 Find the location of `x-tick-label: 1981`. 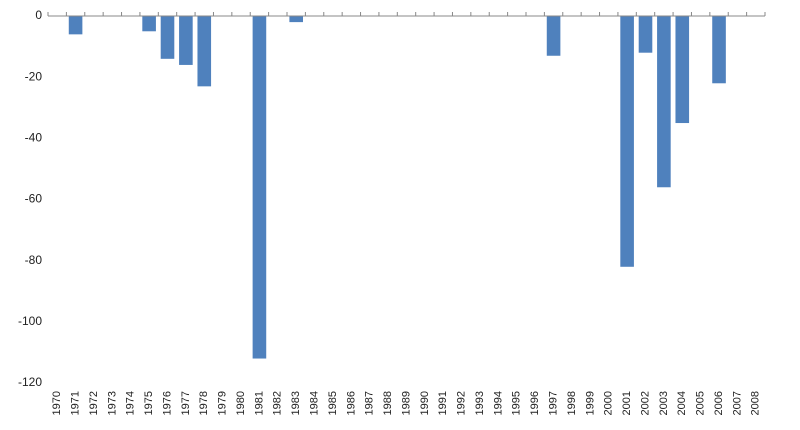

x-tick-label: 1981 is located at coordinates (259, 403).